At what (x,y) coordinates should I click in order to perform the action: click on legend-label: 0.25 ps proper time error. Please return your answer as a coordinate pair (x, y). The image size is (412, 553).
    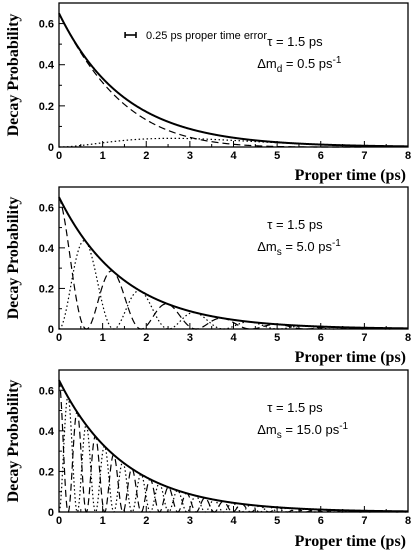
    Looking at the image, I should click on (206, 36).